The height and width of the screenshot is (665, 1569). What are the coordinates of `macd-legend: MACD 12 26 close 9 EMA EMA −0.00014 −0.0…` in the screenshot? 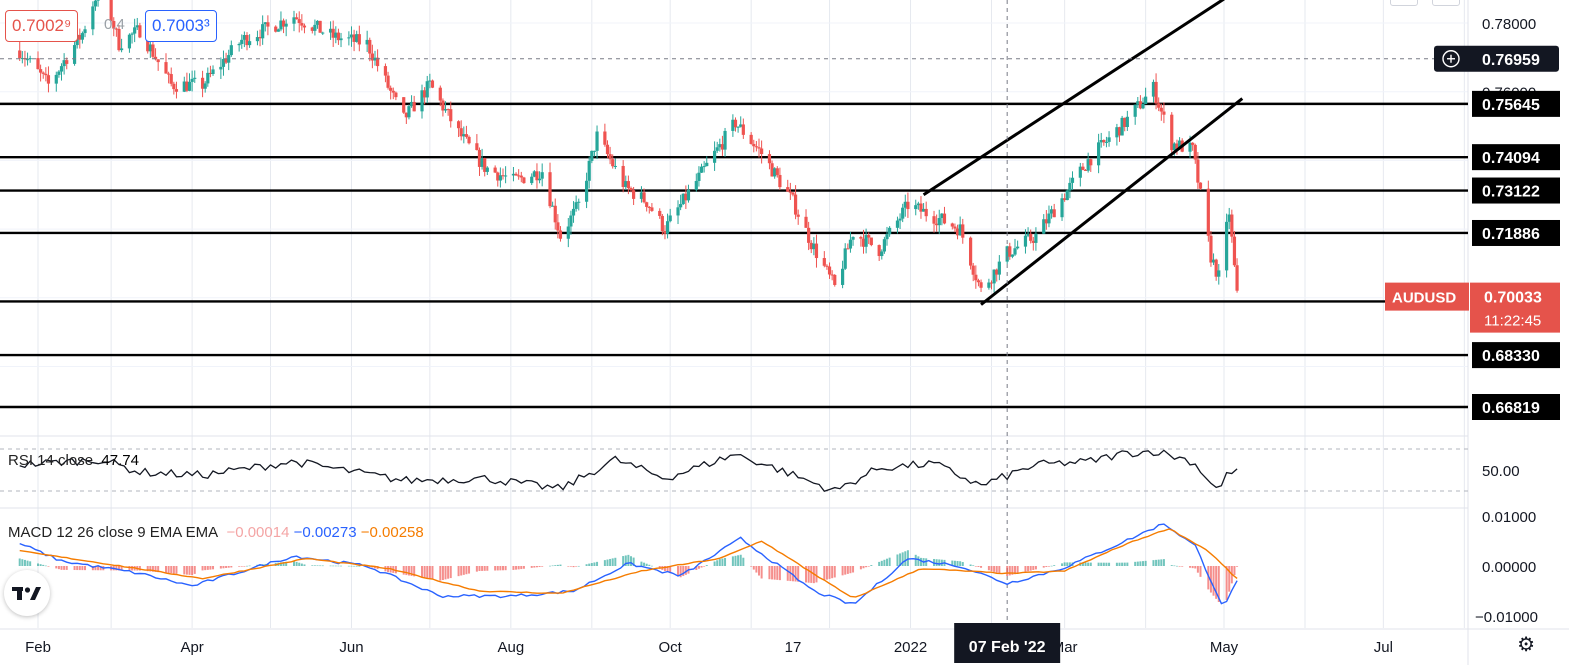 It's located at (216, 532).